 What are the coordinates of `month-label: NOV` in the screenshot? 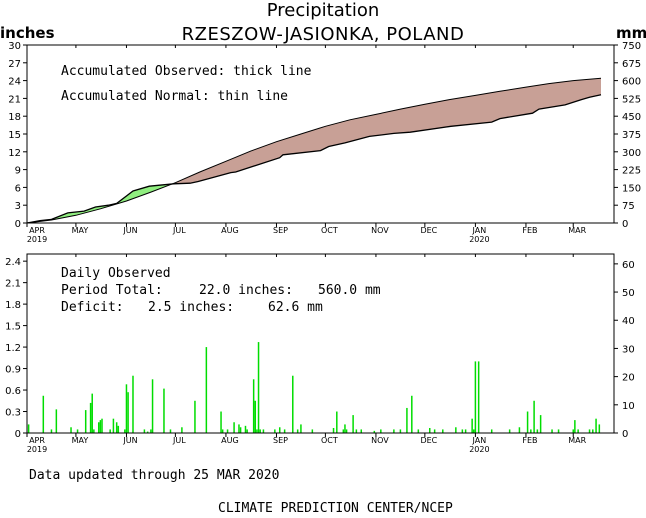 It's located at (380, 440).